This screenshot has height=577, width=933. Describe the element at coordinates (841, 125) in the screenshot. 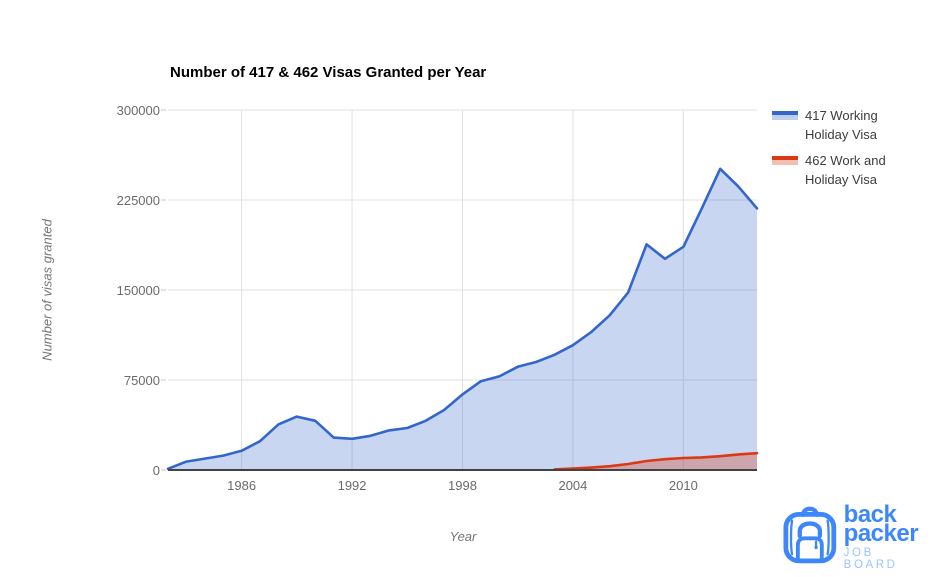

I see `legend-label: 417 Working Holiday Visa` at that location.